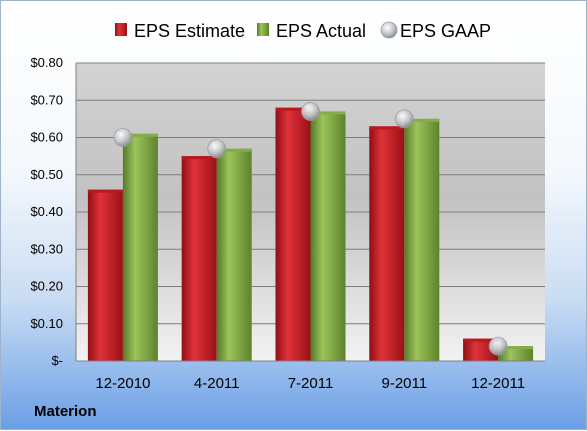 Image resolution: width=587 pixels, height=431 pixels. I want to click on x-tick-label: 7-2011, so click(311, 383).